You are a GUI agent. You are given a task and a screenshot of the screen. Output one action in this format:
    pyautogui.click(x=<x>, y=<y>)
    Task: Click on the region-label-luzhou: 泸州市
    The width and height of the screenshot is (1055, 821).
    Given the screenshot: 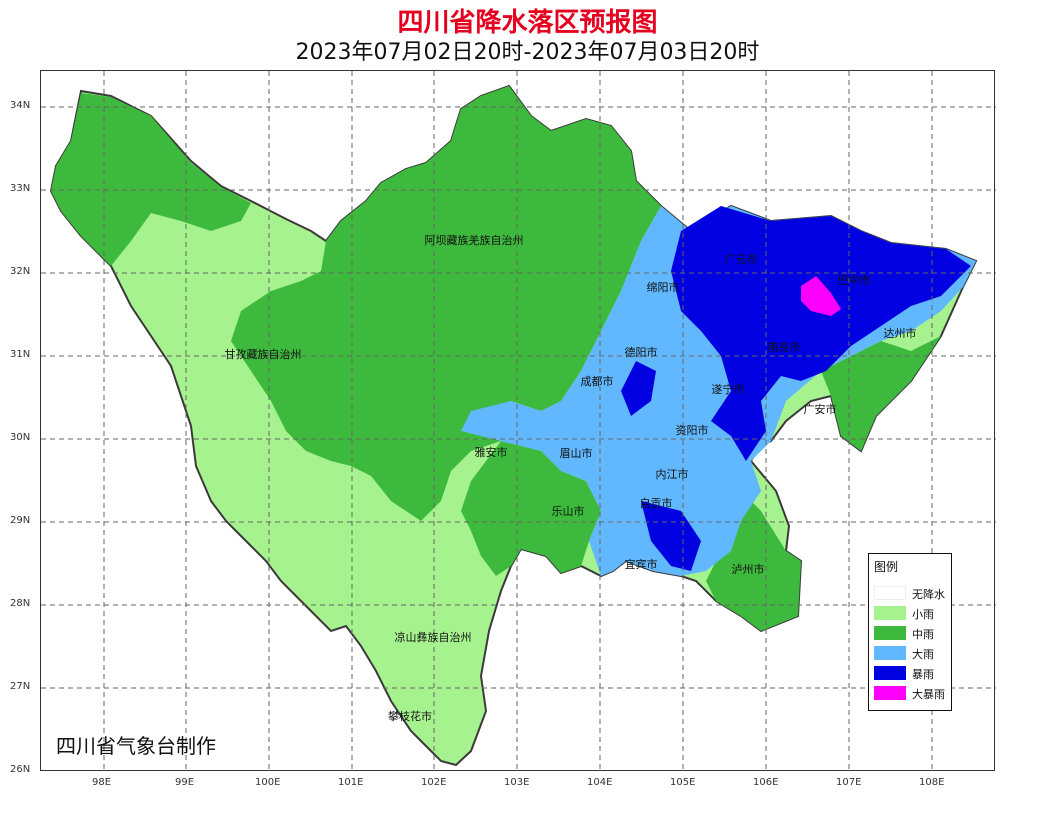 What is the action you would take?
    pyautogui.click(x=748, y=569)
    